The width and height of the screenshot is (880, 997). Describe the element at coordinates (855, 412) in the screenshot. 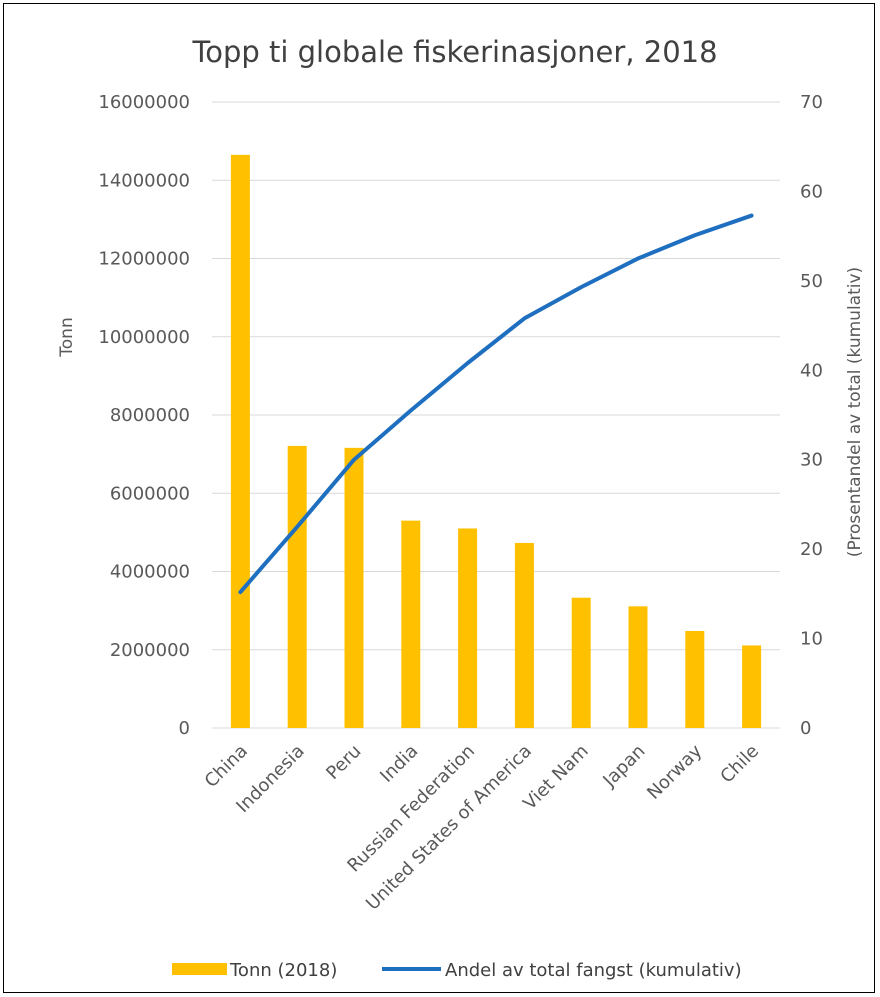

I see `y2-axis-title: (Prosentandel av total (kumulativ)` at that location.